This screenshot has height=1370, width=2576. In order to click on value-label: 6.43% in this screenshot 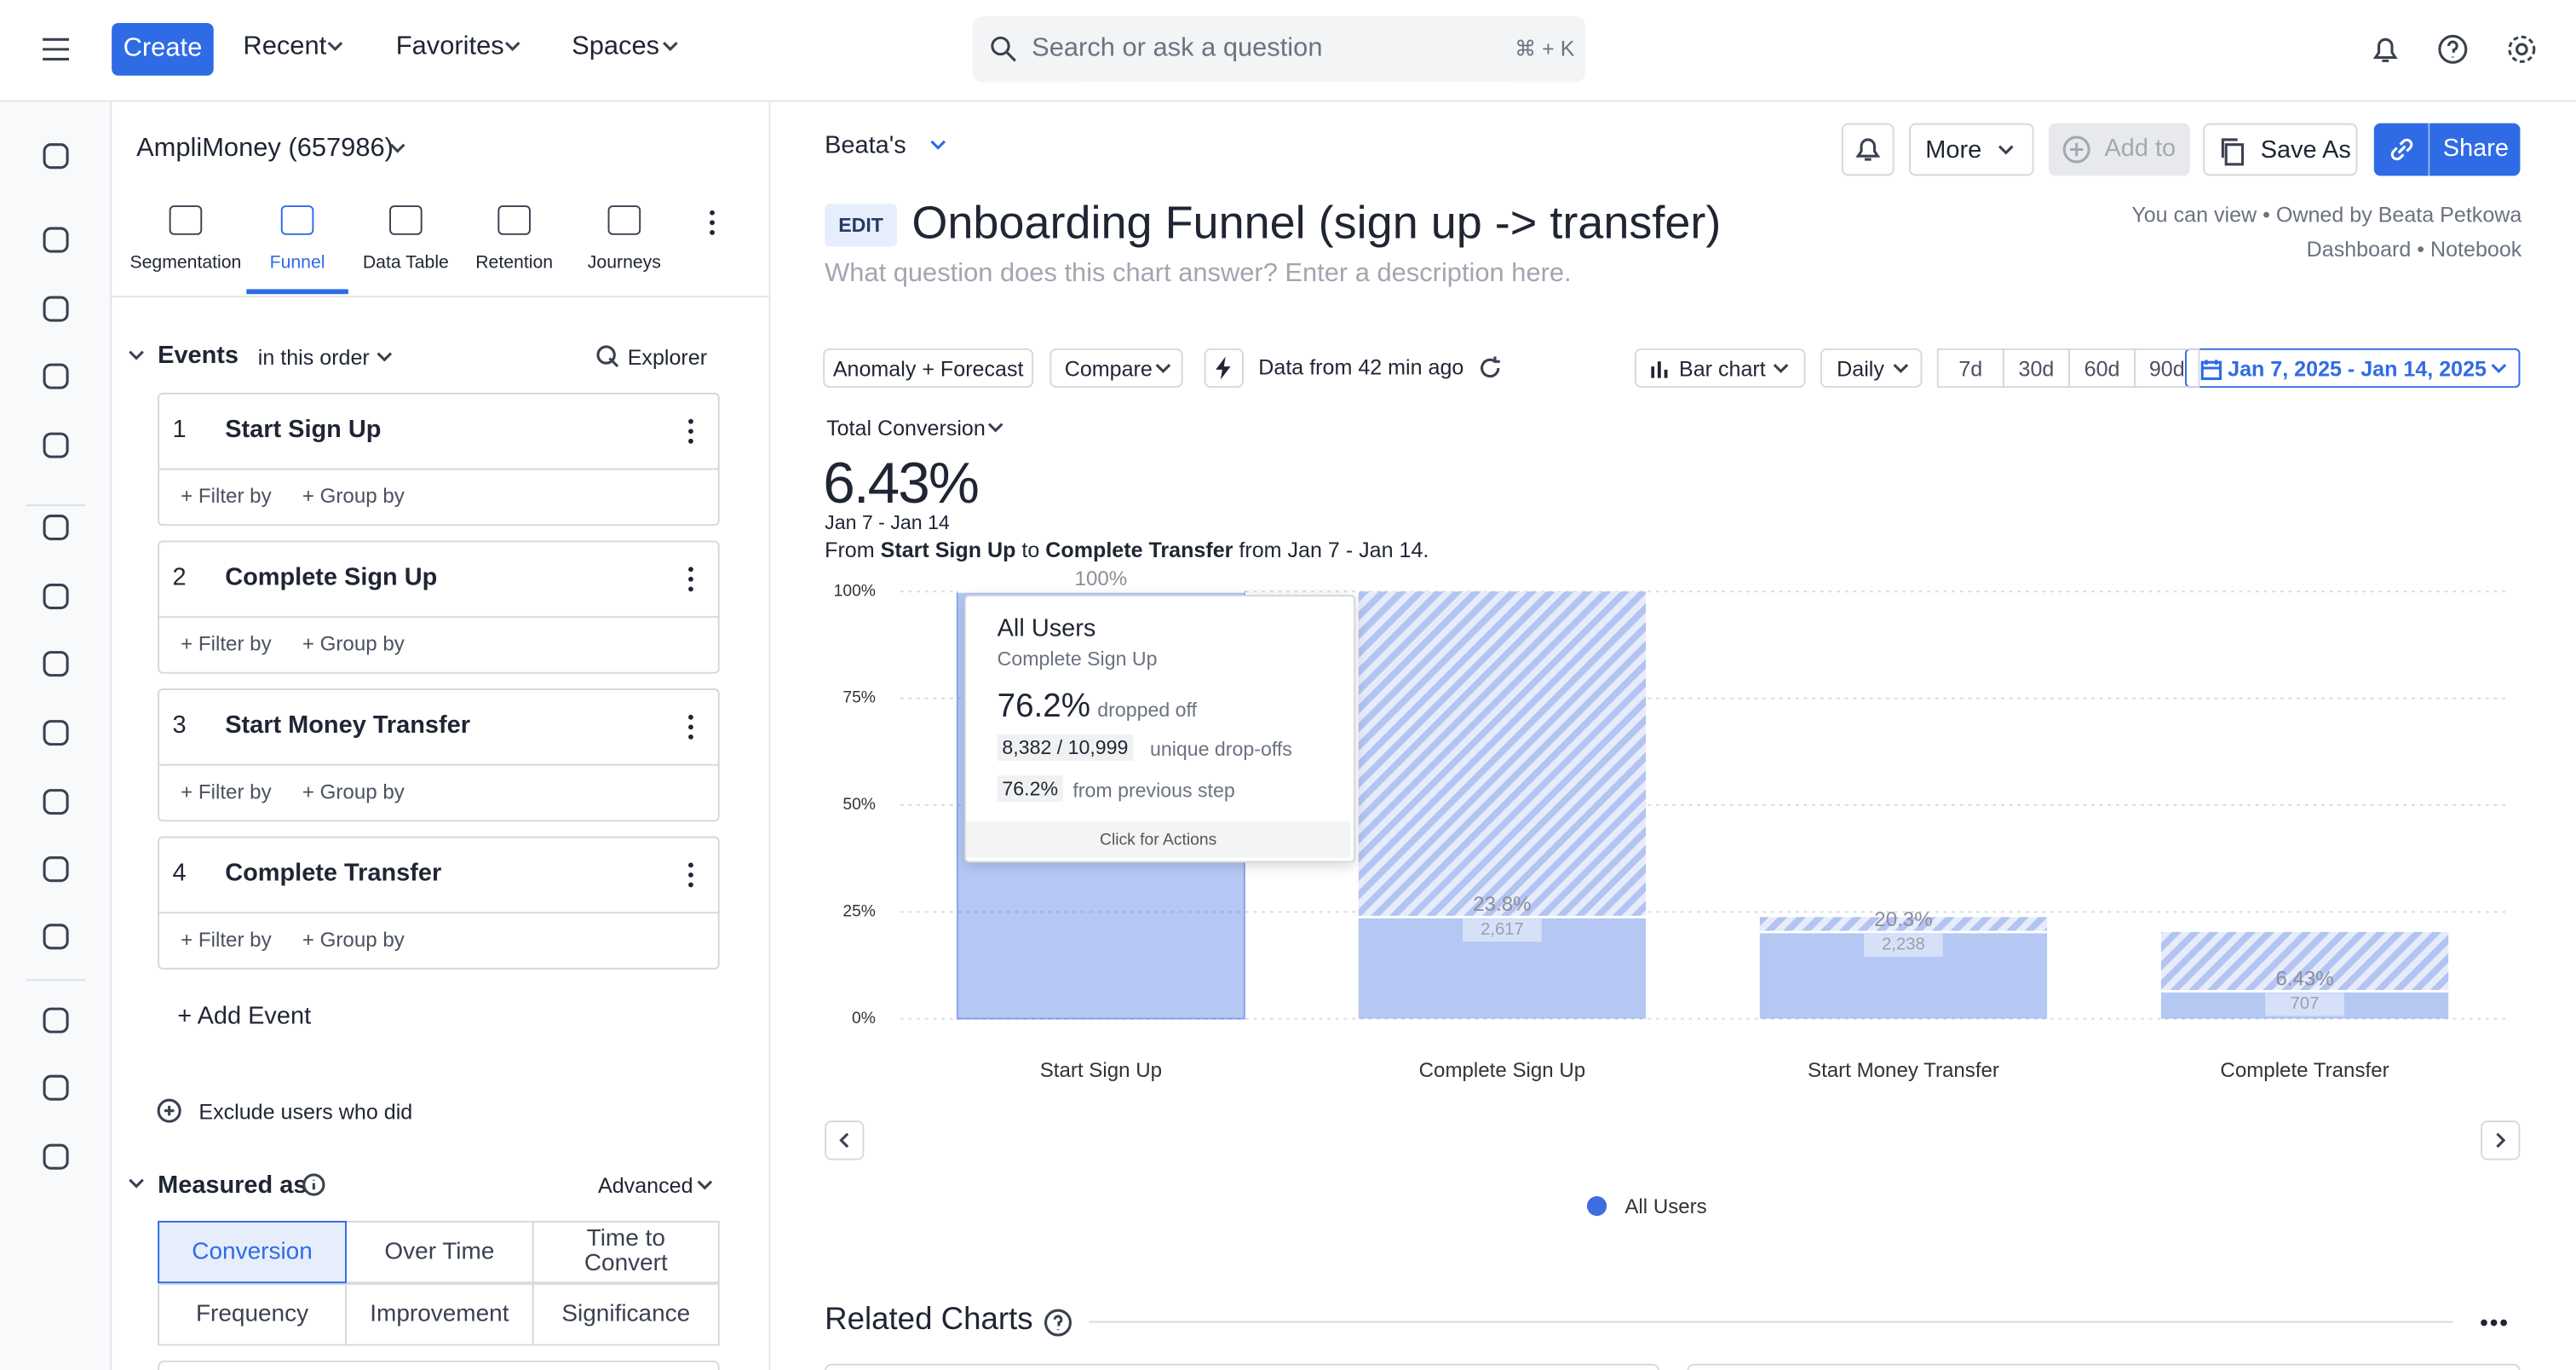, I will do `click(2304, 979)`.